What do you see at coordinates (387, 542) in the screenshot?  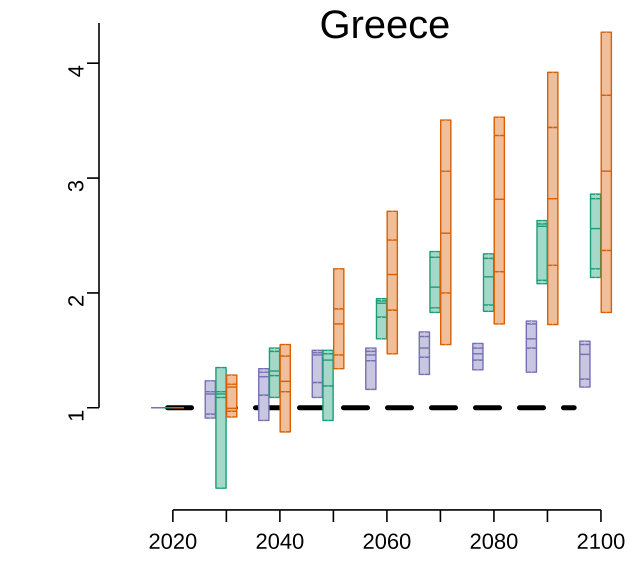 I see `x-tick-label: 2060` at bounding box center [387, 542].